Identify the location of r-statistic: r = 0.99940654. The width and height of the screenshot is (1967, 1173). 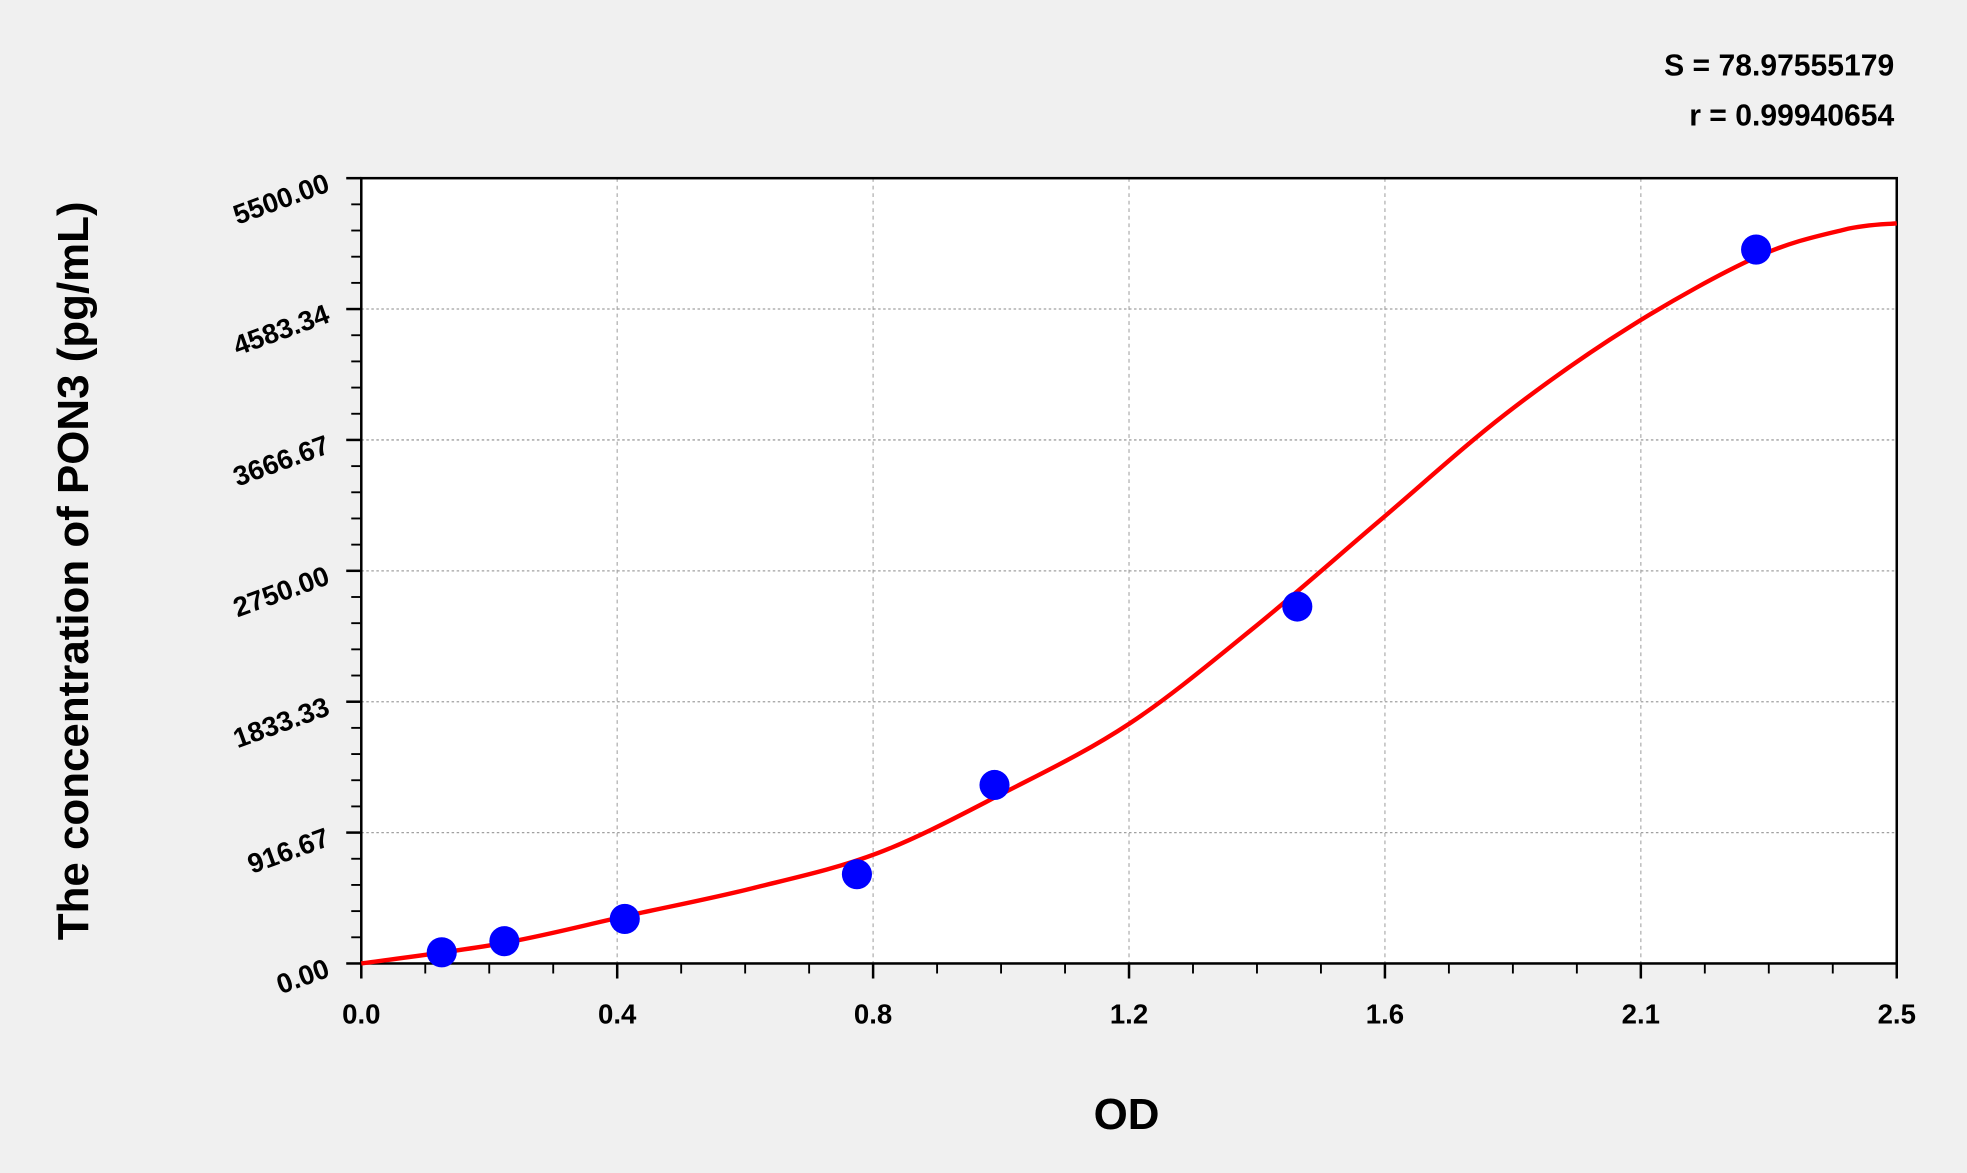
(1791, 115).